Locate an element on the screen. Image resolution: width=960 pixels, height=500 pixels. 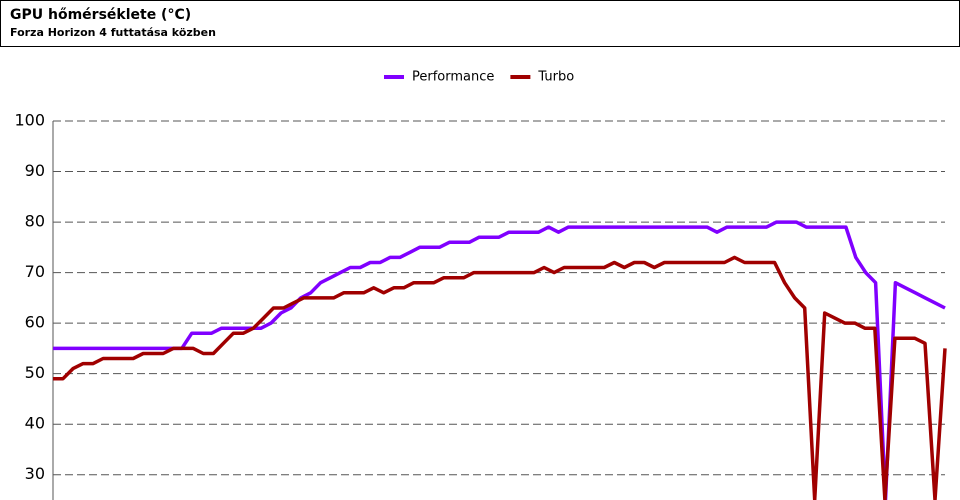
y-tick-label: 50 is located at coordinates (35, 372).